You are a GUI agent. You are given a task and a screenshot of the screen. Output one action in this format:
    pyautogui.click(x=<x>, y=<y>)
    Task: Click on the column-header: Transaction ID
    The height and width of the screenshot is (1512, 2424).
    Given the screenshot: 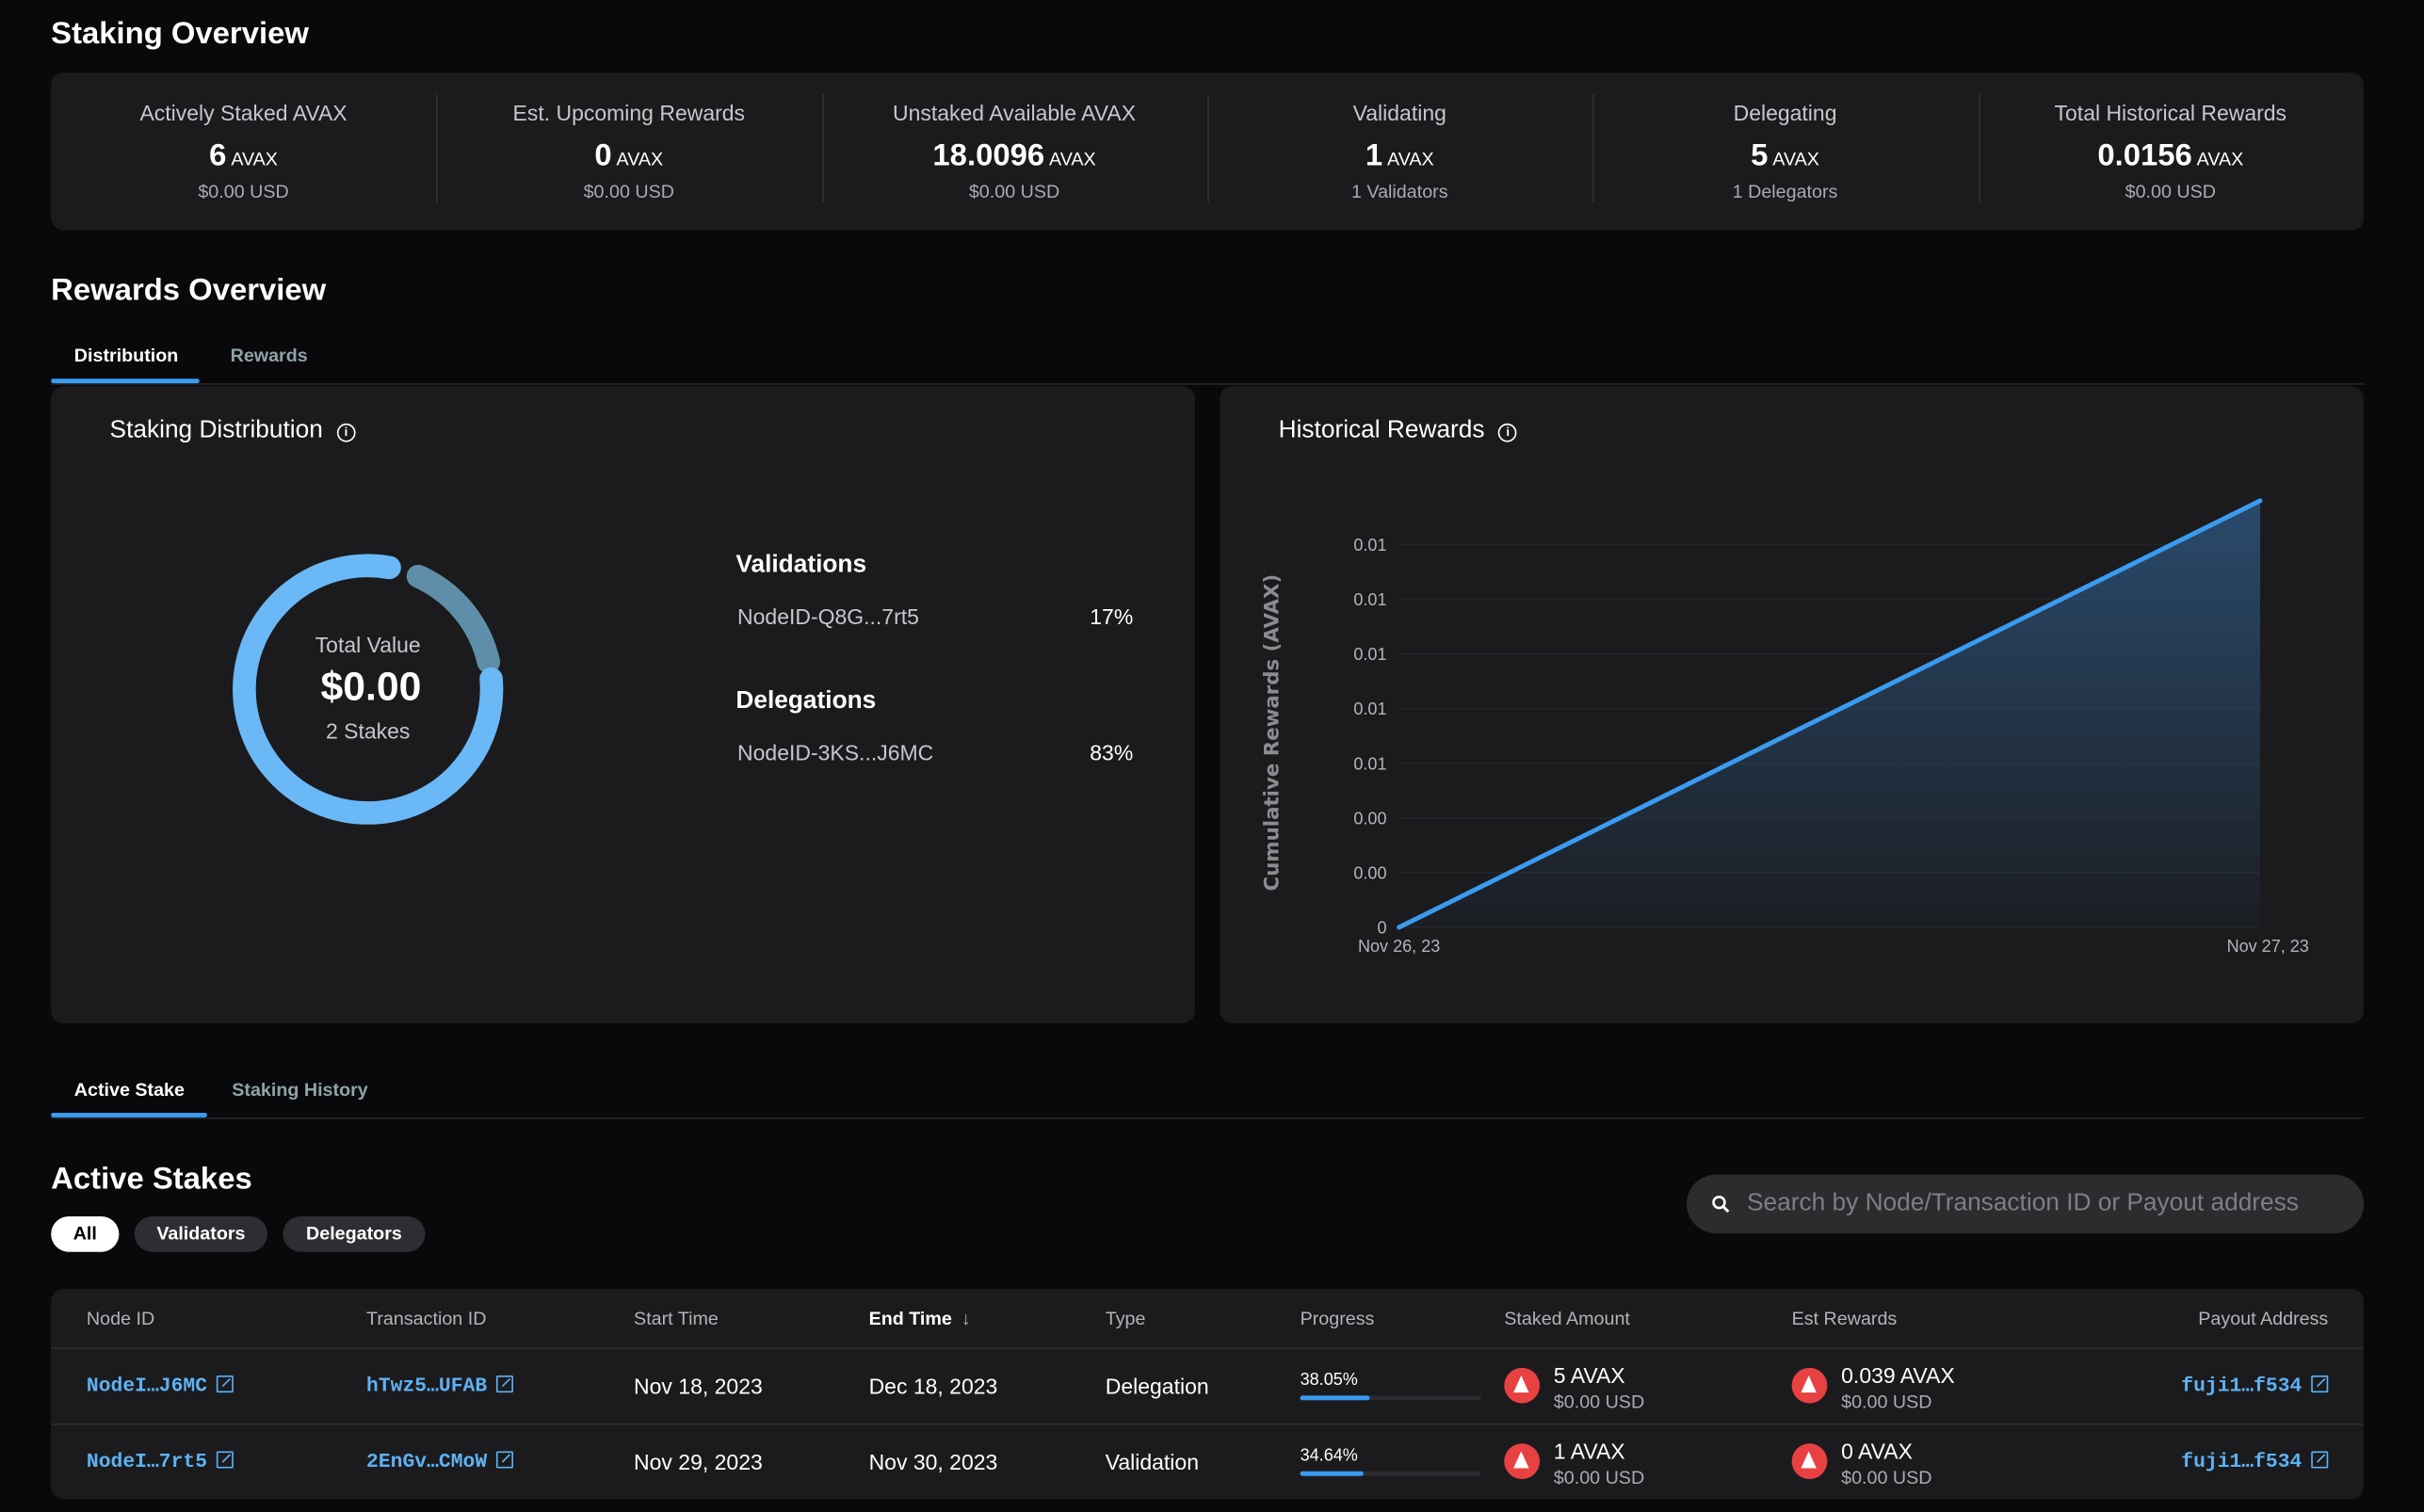 What is the action you would take?
    pyautogui.click(x=426, y=1318)
    